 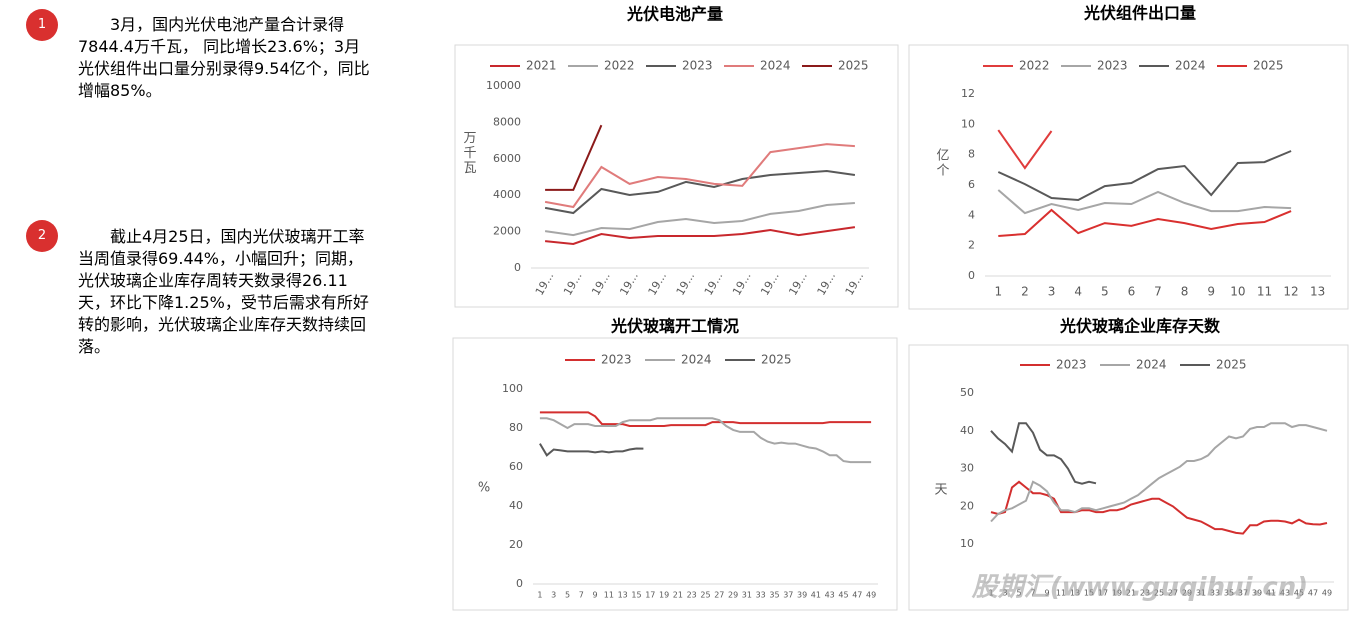 What do you see at coordinates (1229, 593) in the screenshot?
I see `x-tick-label: 35` at bounding box center [1229, 593].